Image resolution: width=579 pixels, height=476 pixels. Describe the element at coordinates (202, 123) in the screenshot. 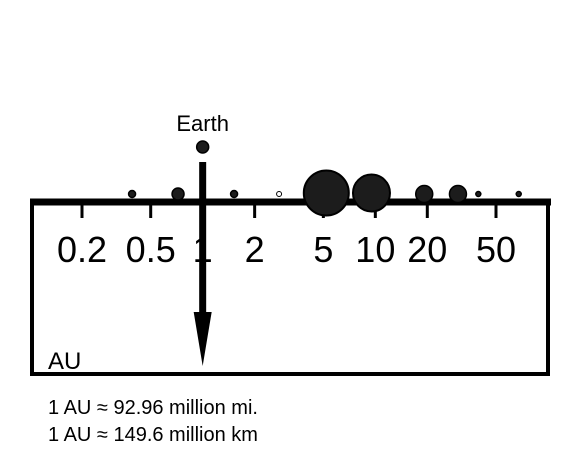

I see `earth-label: Earth` at that location.